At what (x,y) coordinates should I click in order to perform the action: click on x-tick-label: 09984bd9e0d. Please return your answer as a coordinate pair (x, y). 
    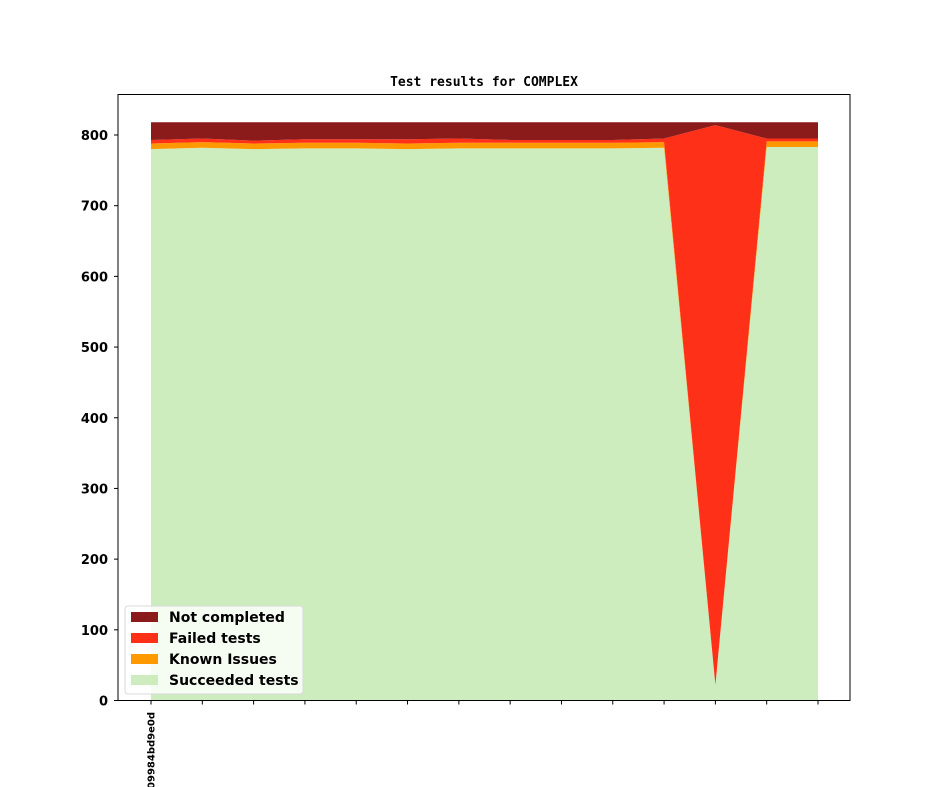
    Looking at the image, I should click on (152, 749).